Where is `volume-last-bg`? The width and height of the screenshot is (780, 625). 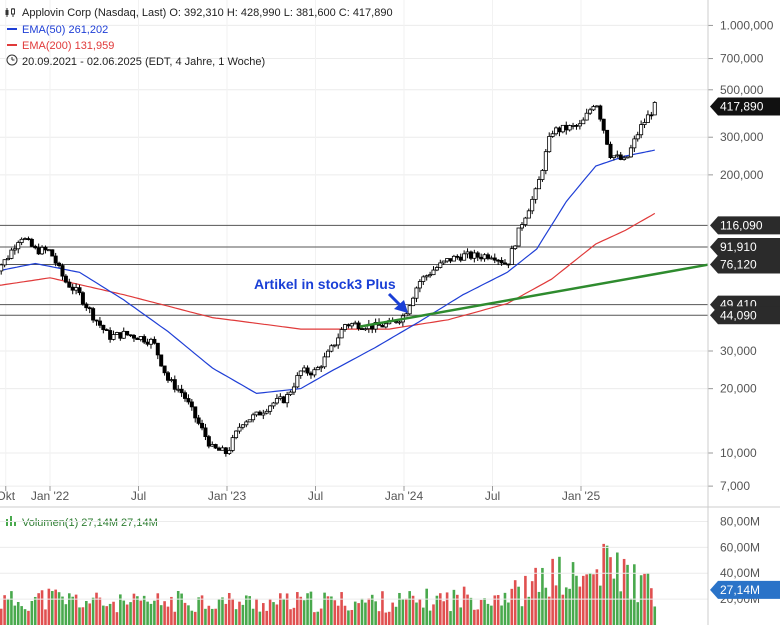
volume-last-bg is located at coordinates (745, 589).